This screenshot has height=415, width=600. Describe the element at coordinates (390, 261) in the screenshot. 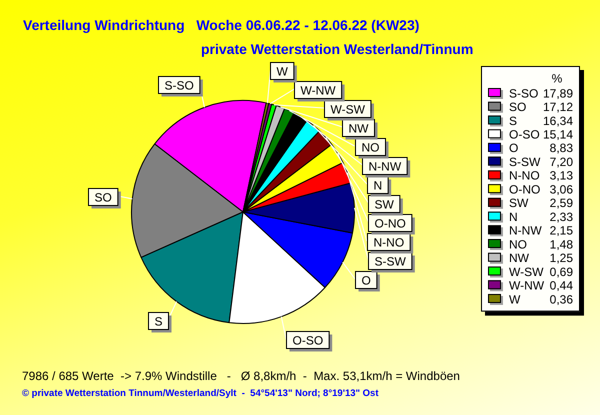

I see `slice-label: S-SW` at that location.